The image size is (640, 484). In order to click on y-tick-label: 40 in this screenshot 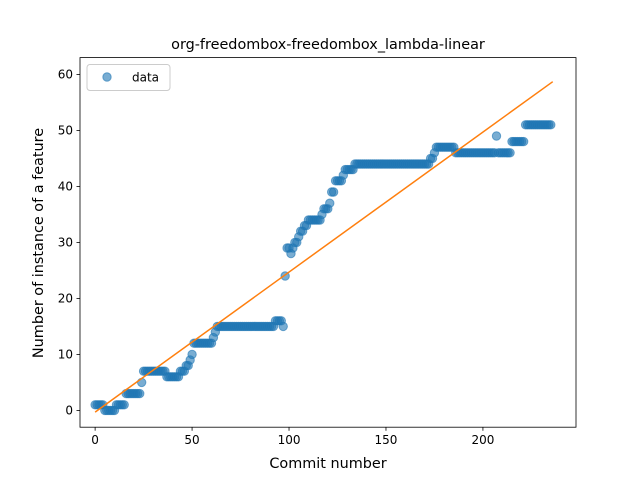, I will do `click(65, 187)`.